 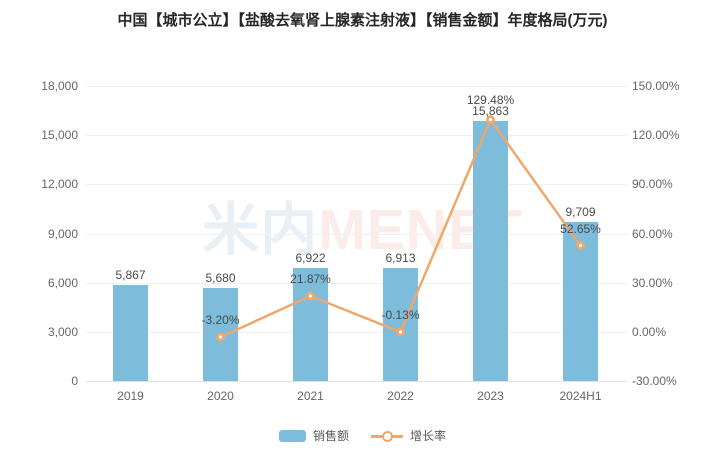 What do you see at coordinates (220, 334) in the screenshot?
I see `sales-bar-2020` at bounding box center [220, 334].